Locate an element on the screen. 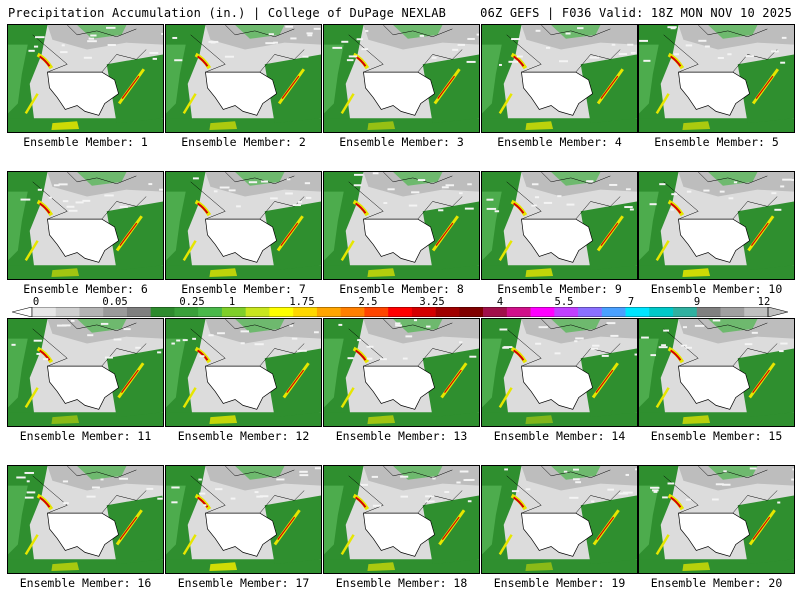 This screenshot has height=600, width=800. ensemble-panel: Ensemble Member: 14 is located at coordinates (559, 384).